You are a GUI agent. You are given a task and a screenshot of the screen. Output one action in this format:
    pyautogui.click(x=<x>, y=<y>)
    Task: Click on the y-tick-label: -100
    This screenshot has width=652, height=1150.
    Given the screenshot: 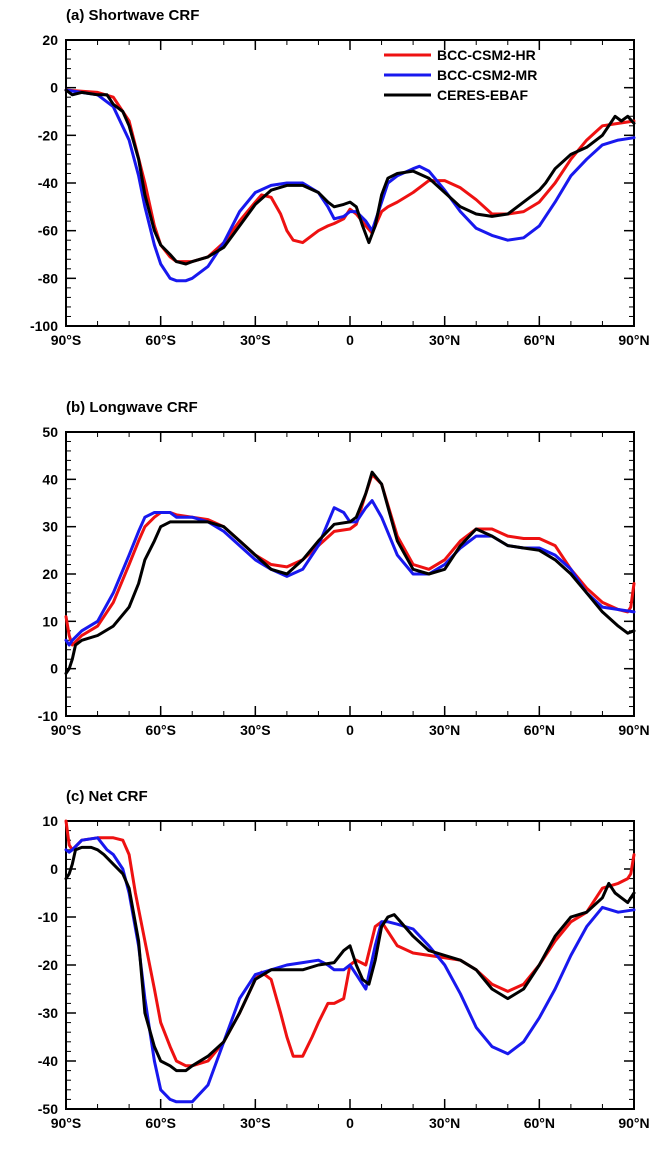 What is the action you would take?
    pyautogui.click(x=44, y=326)
    